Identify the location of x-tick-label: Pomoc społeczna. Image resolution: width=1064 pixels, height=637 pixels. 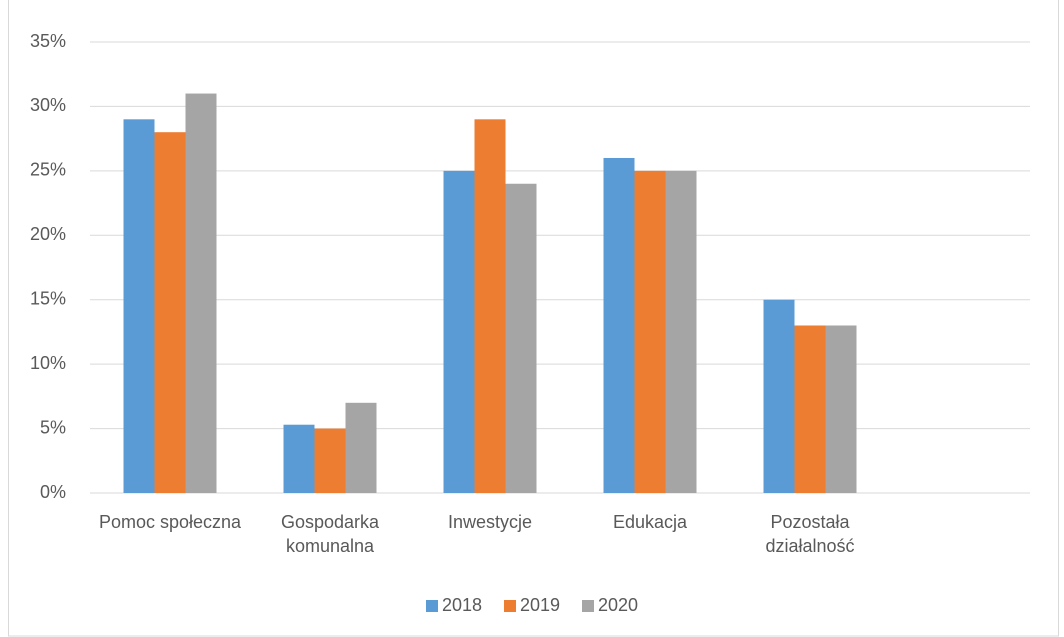
(170, 522).